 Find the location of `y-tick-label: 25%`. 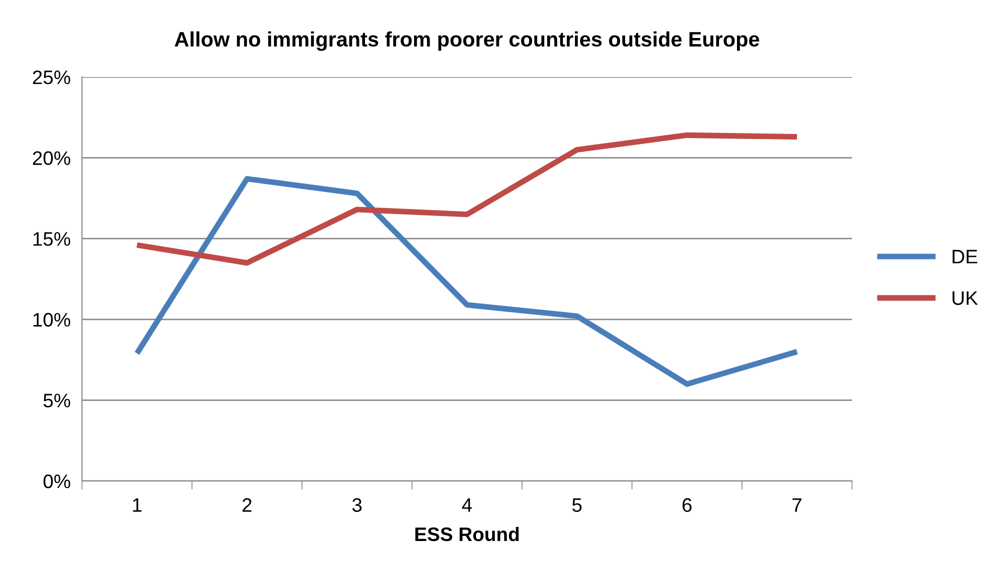

y-tick-label: 25% is located at coordinates (51, 77).